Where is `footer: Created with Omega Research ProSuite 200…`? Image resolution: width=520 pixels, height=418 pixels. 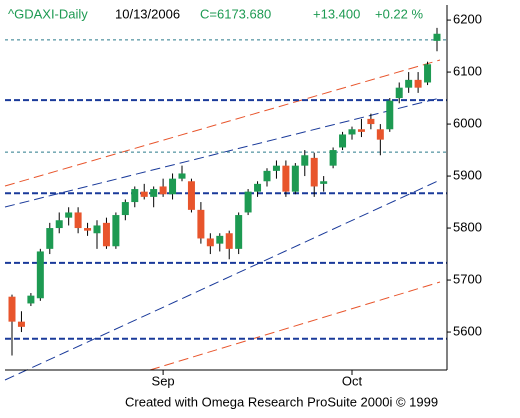 footer: Created with Omega Research ProSuite 200… is located at coordinates (281, 401).